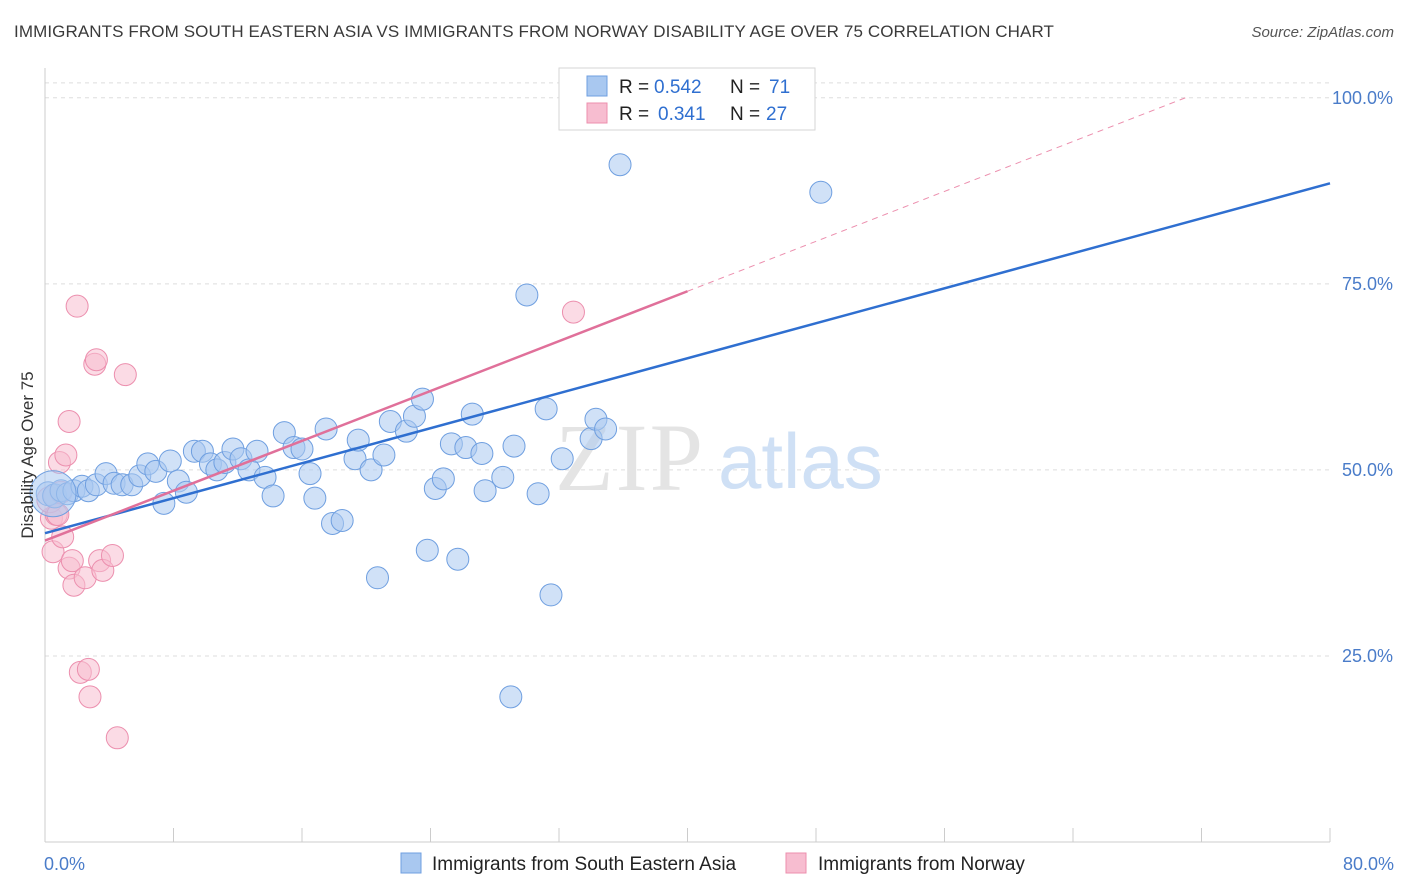 Image resolution: width=1406 pixels, height=892 pixels. I want to click on x-tick-label-max: 80.0%, so click(1368, 864).